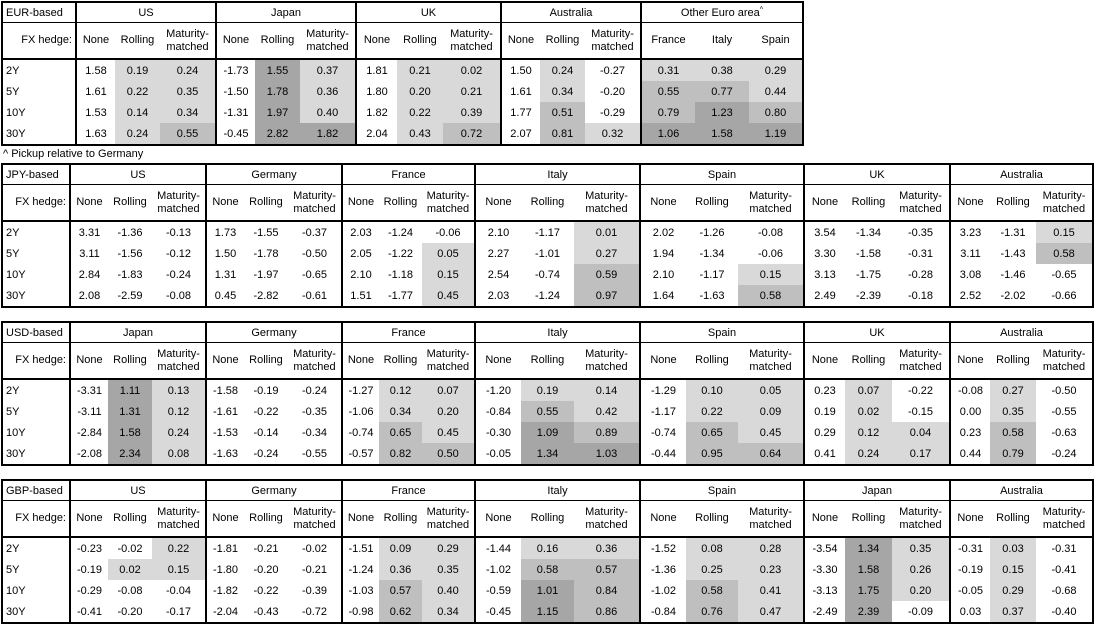 The width and height of the screenshot is (1094, 642). What do you see at coordinates (1064, 548) in the screenshot?
I see `data-cell: -0.31` at bounding box center [1064, 548].